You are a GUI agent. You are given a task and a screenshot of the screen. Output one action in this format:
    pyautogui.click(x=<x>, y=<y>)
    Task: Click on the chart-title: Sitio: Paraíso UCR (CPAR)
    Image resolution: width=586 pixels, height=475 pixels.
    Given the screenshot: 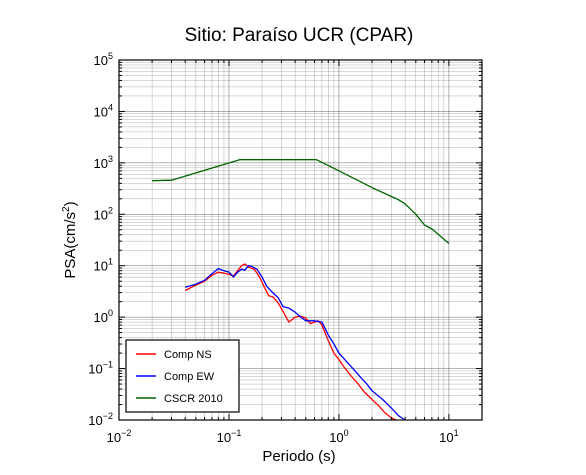 What is the action you would take?
    pyautogui.click(x=299, y=35)
    